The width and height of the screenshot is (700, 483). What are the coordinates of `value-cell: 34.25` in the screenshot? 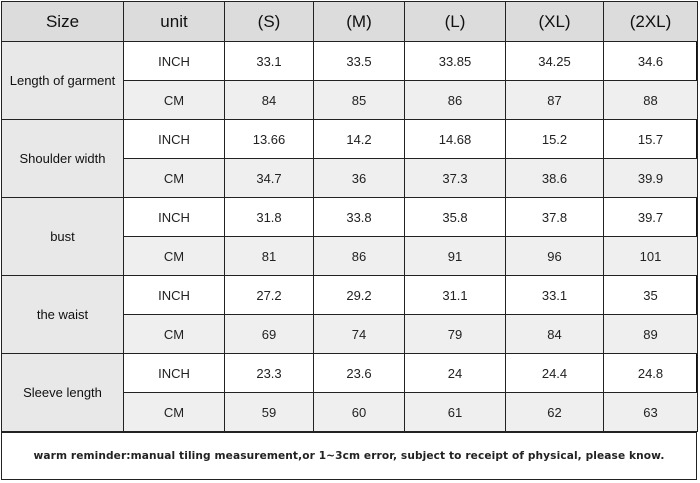 It's located at (554, 61).